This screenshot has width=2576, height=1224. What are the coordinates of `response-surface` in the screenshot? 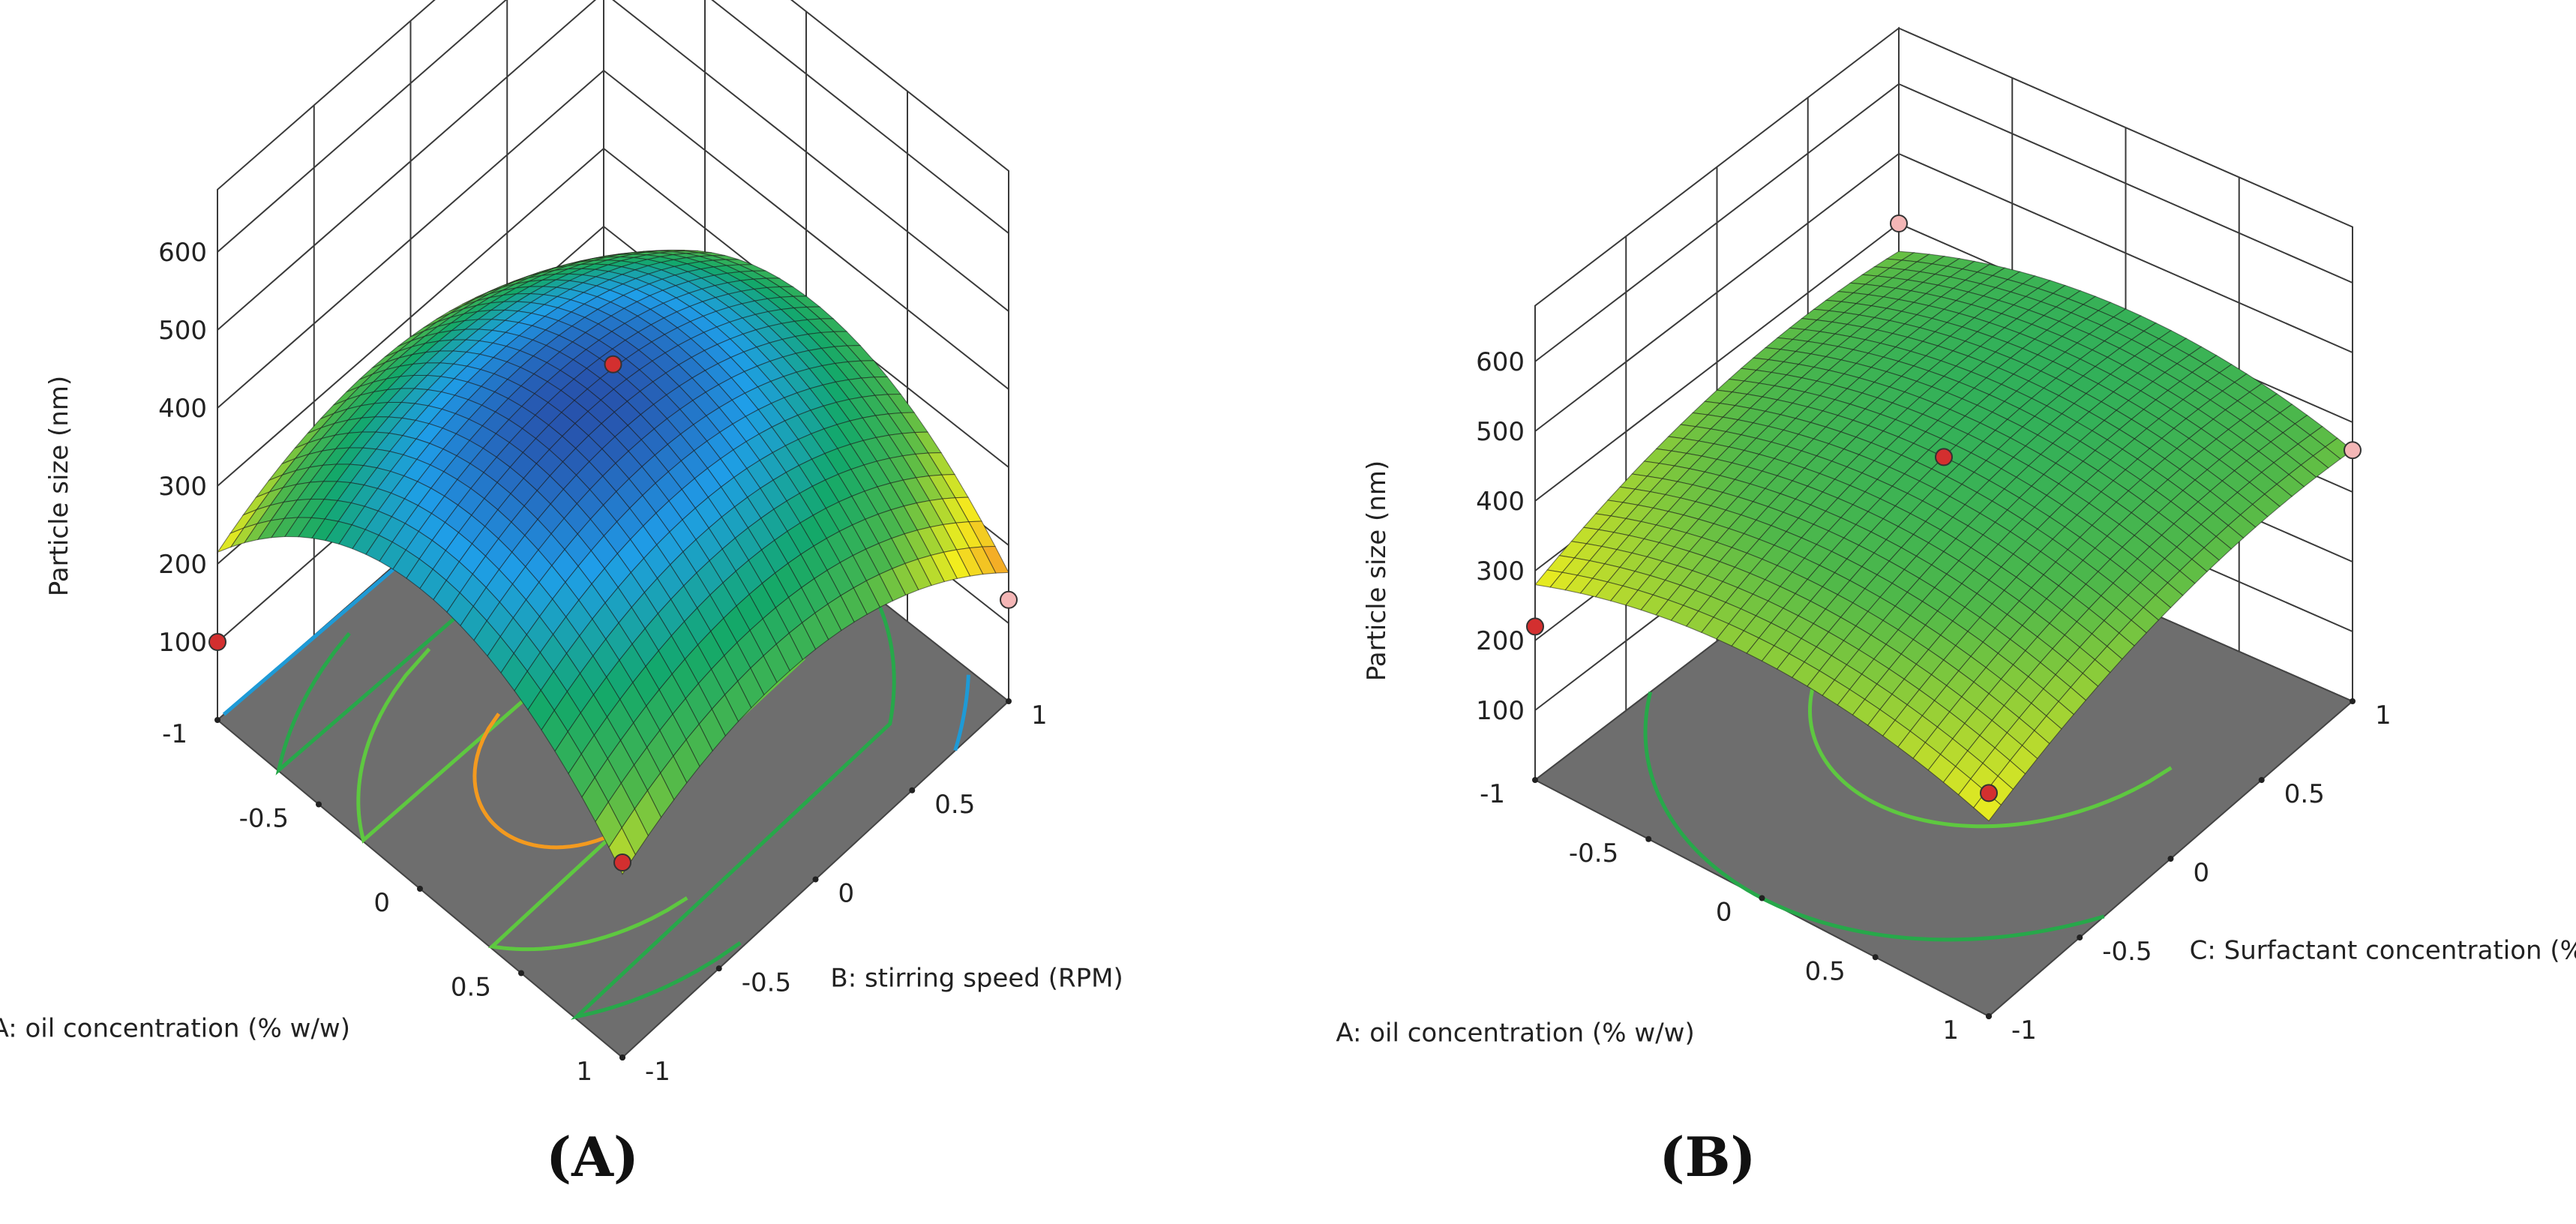 It's located at (1944, 536).